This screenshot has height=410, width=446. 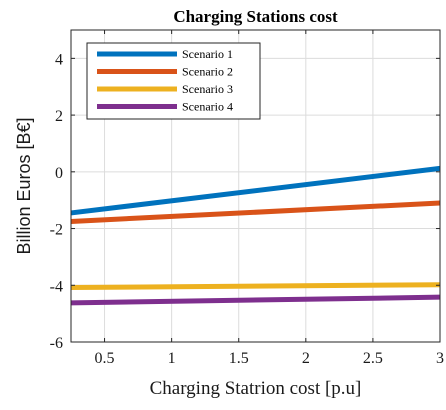 I want to click on x-tick-label: 1, so click(x=172, y=358).